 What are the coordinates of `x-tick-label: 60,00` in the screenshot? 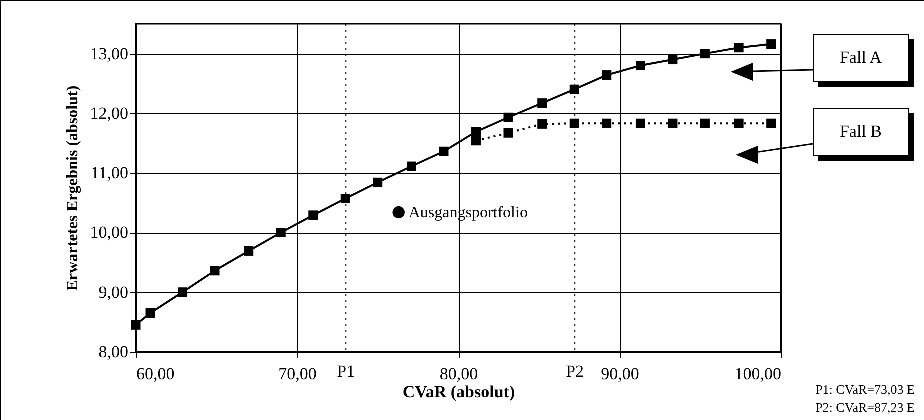 It's located at (155, 374).